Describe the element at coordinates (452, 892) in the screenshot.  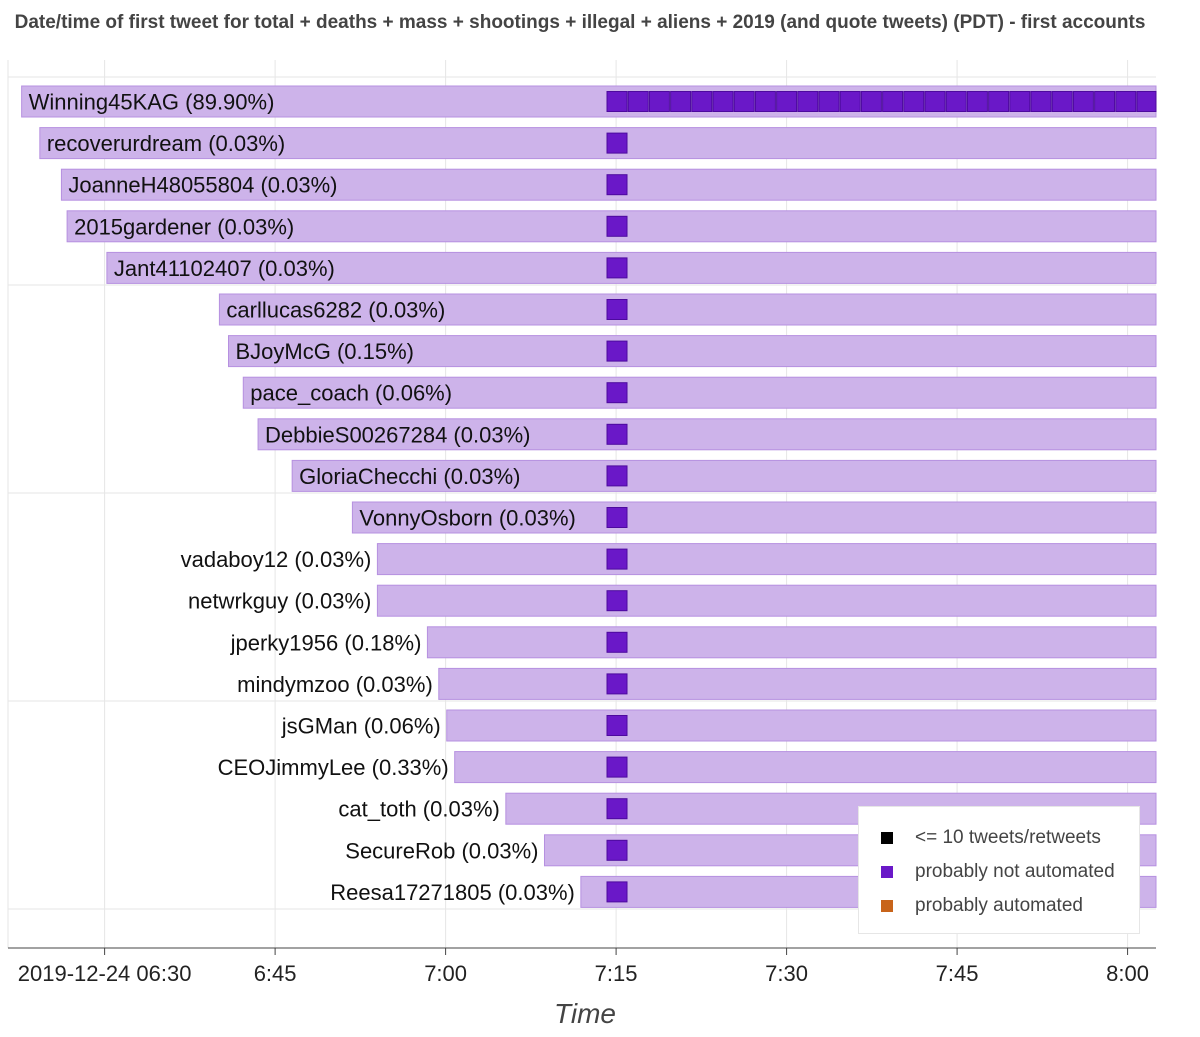
I see `account-label: Reesa17271805 (0.03%)` at that location.